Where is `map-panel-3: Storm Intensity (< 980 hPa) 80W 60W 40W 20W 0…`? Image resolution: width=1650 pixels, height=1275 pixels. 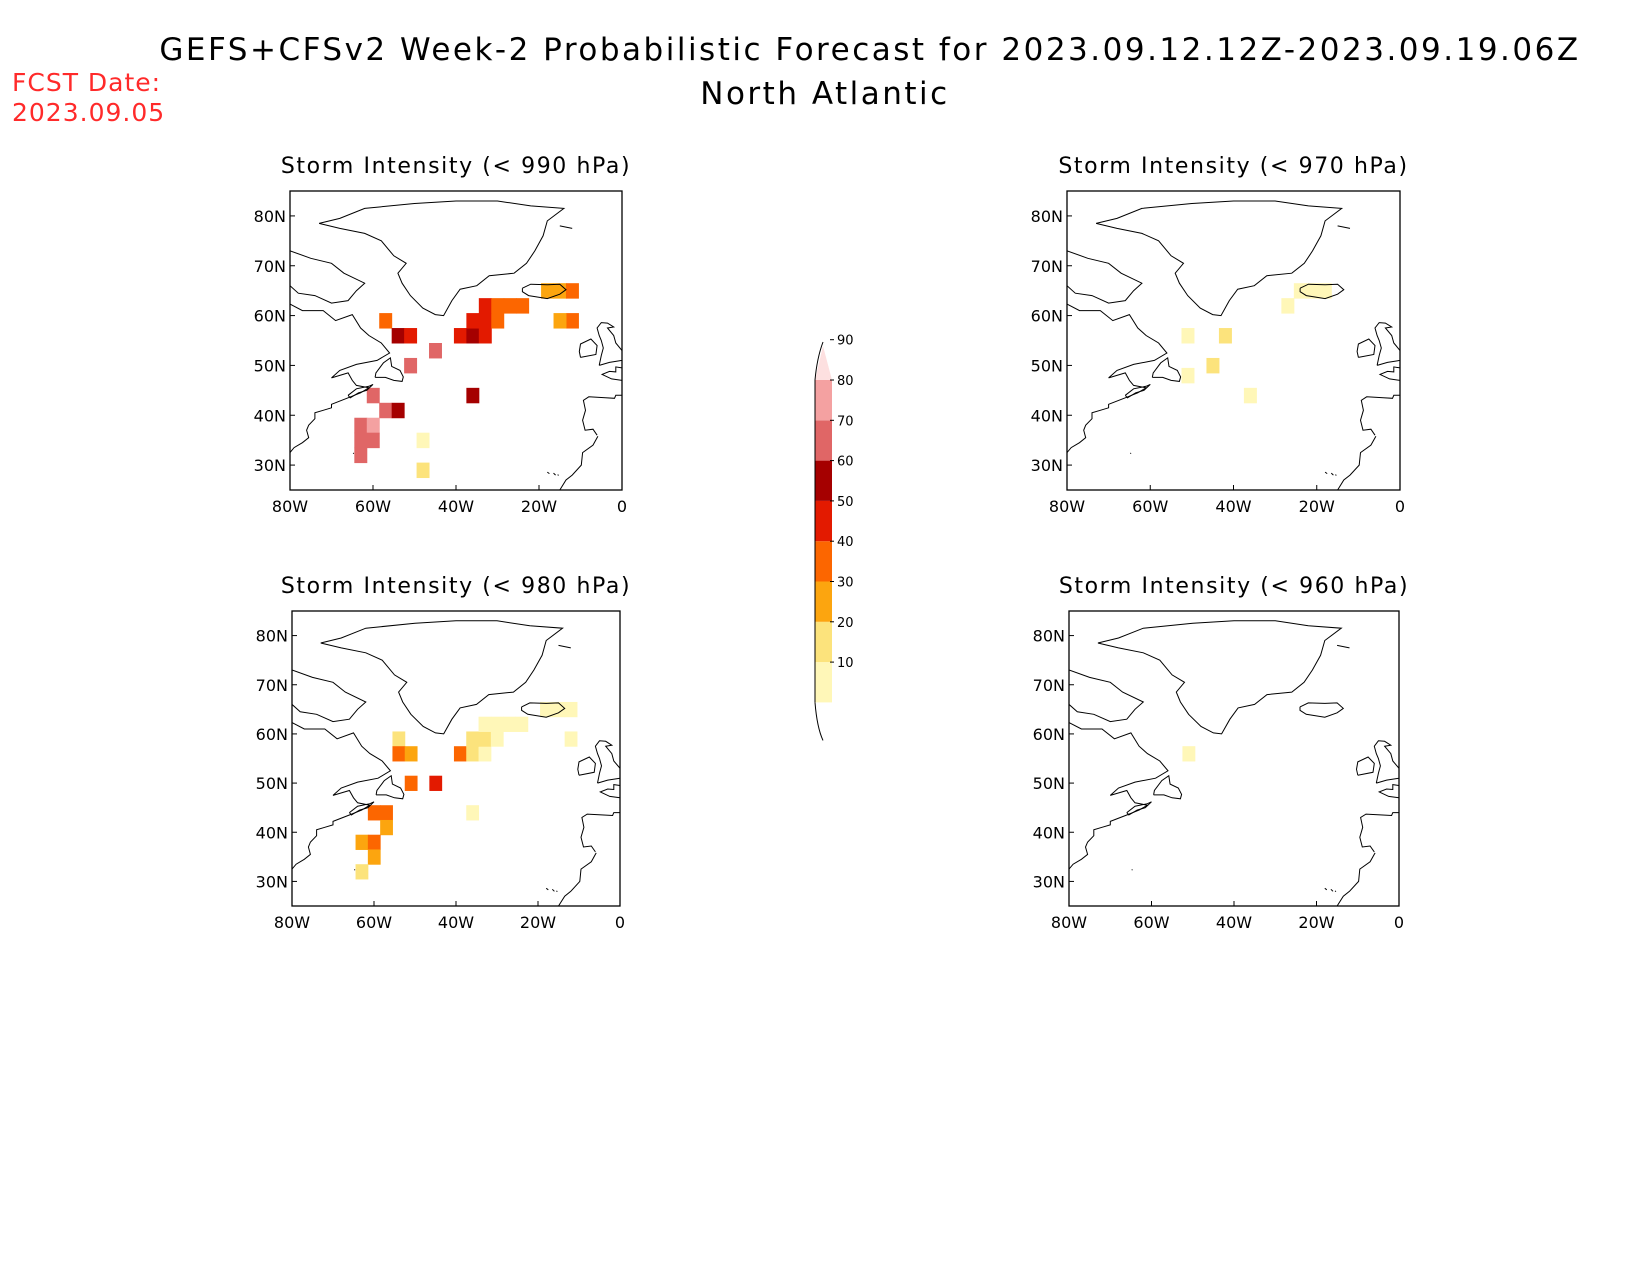 map-panel-3: Storm Intensity (< 980 hPa) 80W 60W 40W 20W 0… is located at coordinates (443, 753).